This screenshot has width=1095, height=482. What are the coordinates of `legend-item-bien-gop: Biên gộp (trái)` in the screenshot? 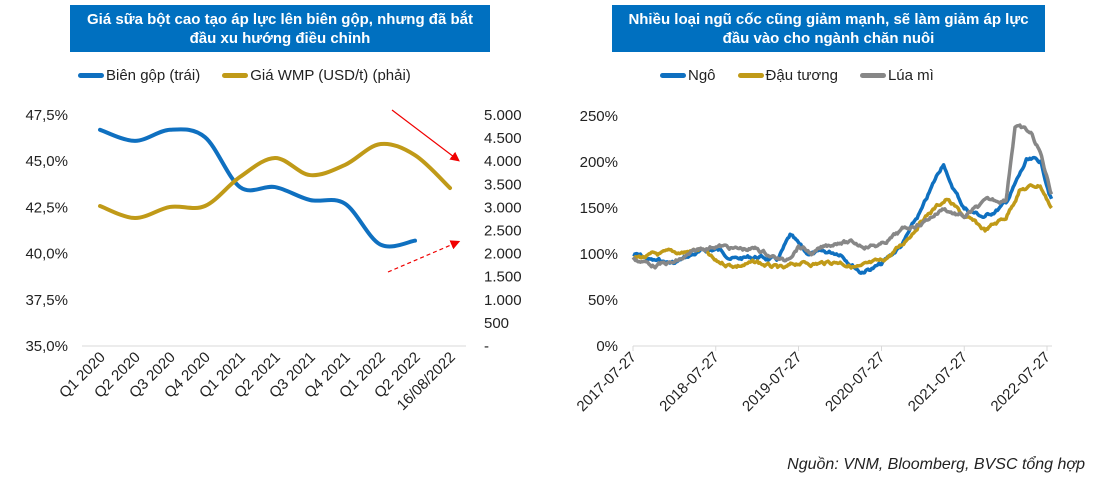 It's located at (139, 75).